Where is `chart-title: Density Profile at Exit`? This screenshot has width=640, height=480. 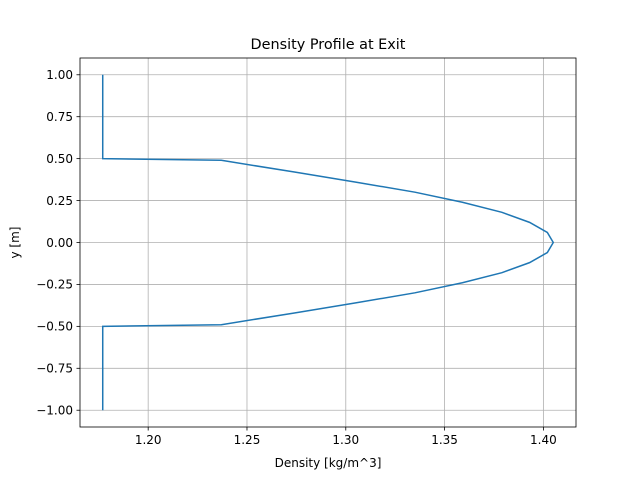 chart-title: Density Profile at Exit is located at coordinates (328, 45).